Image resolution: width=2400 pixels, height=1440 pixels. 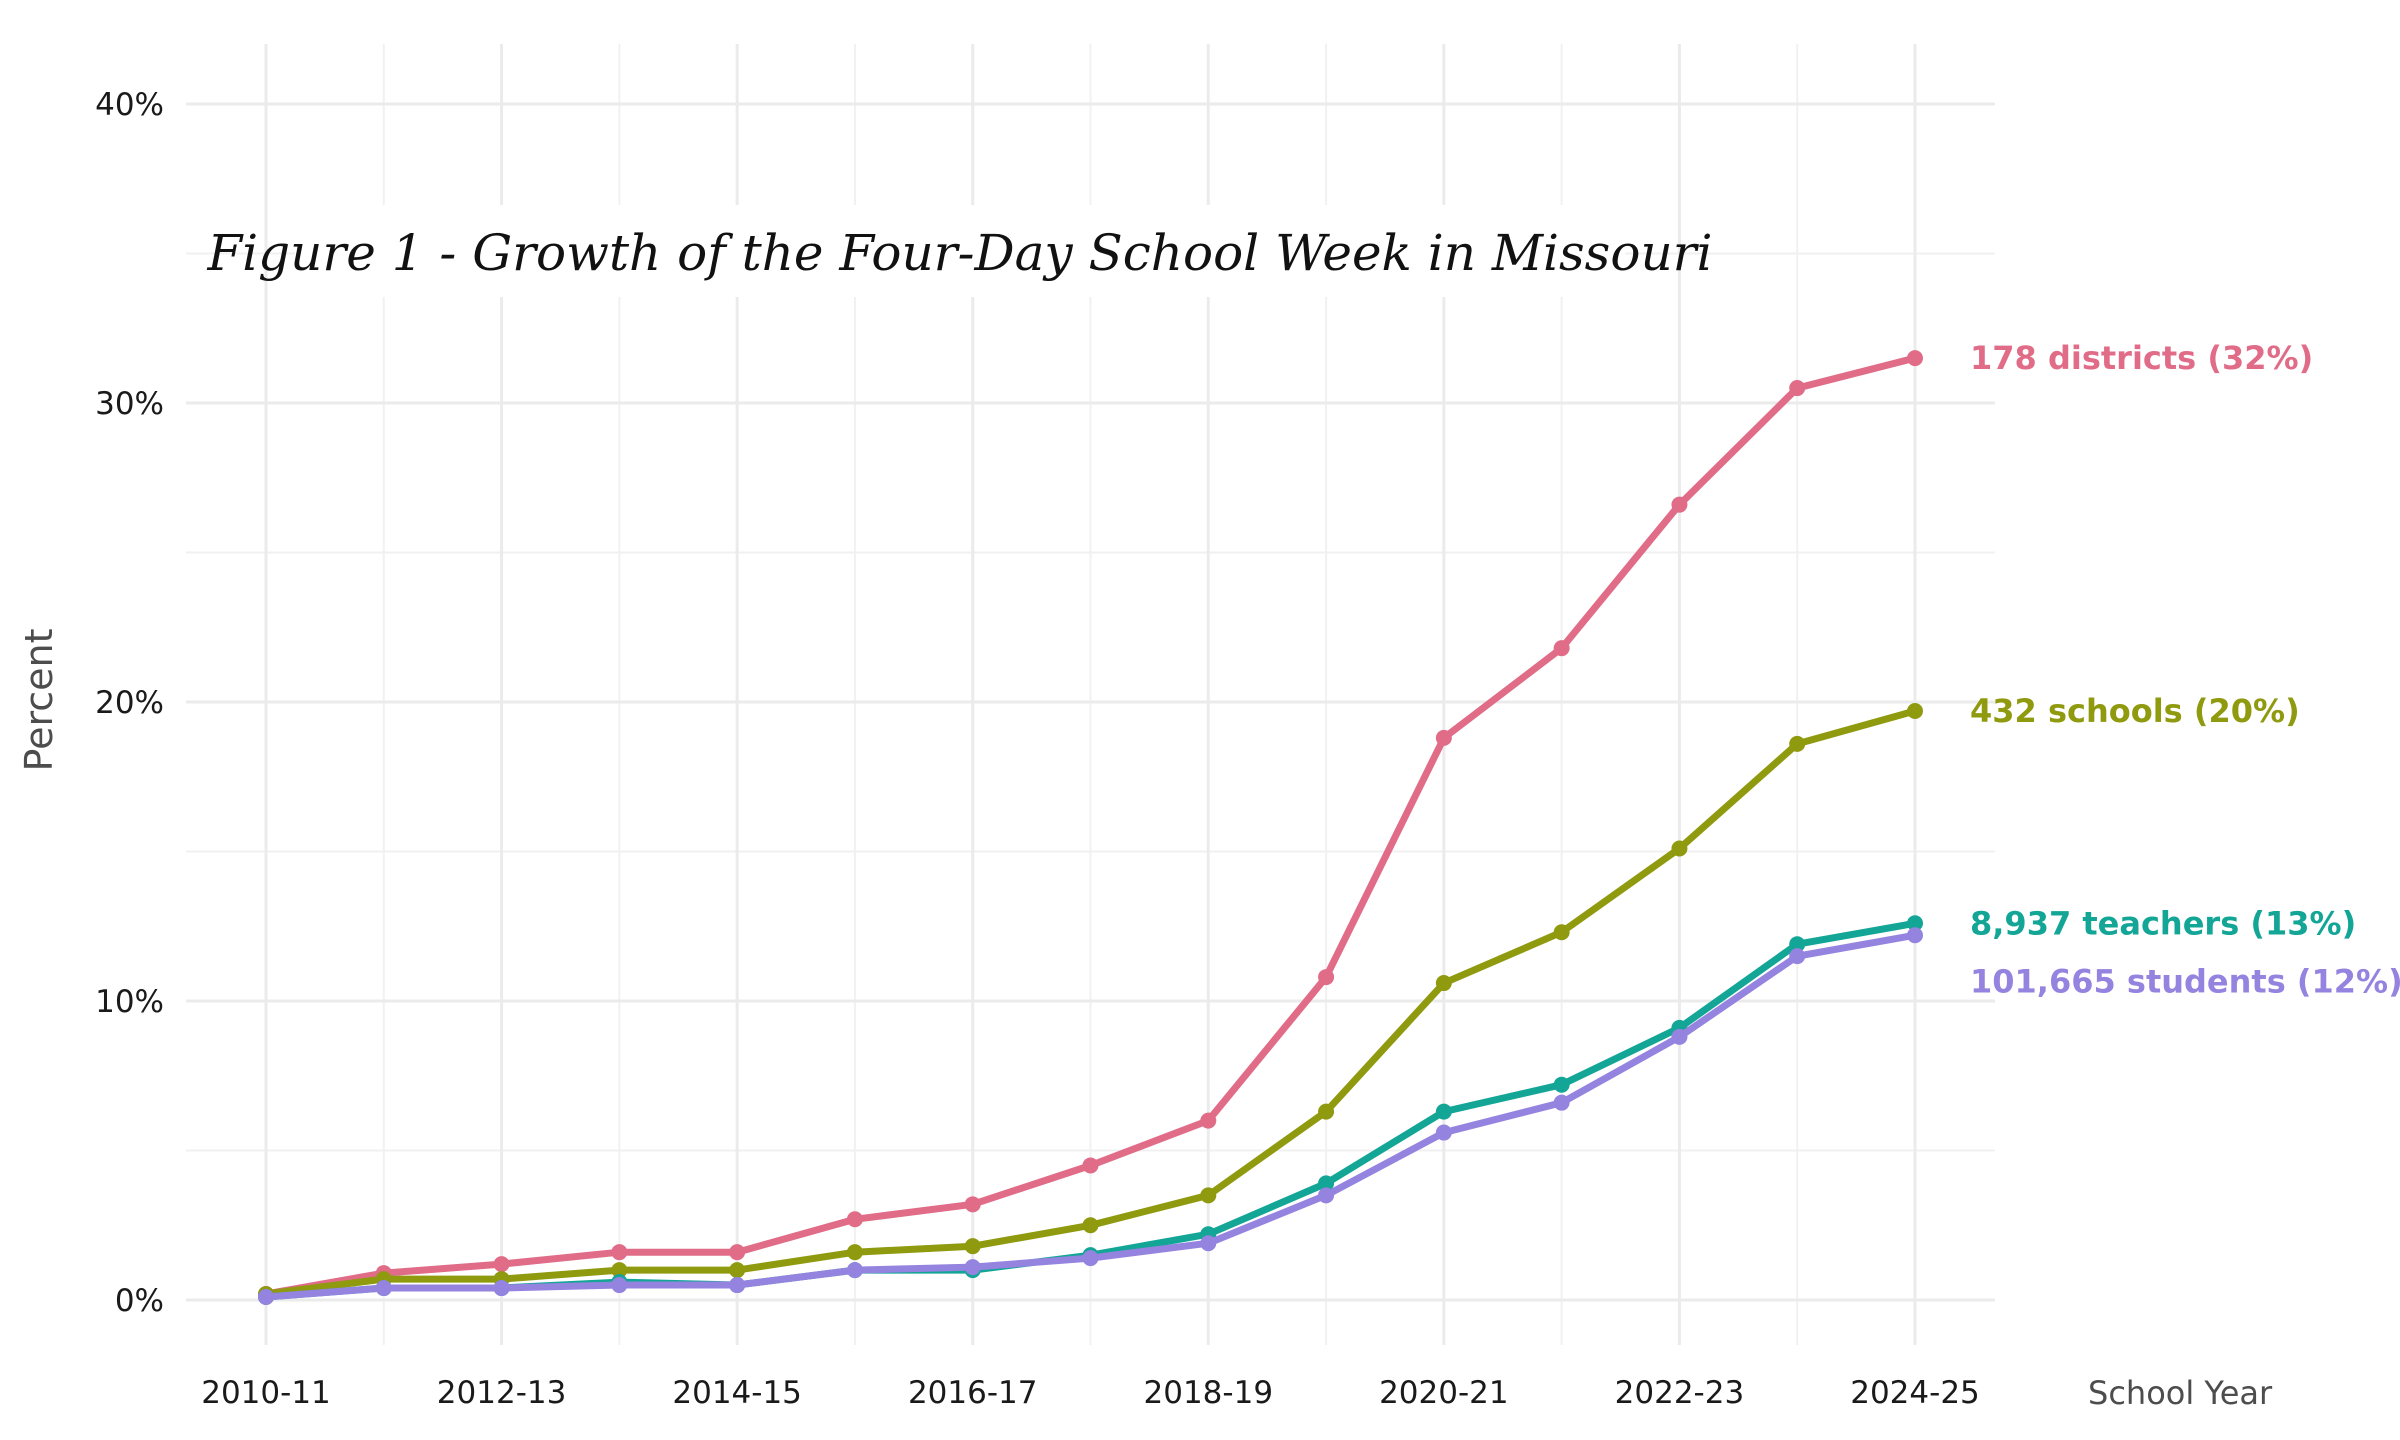 I want to click on y-axis-title: Percent, so click(x=39, y=700).